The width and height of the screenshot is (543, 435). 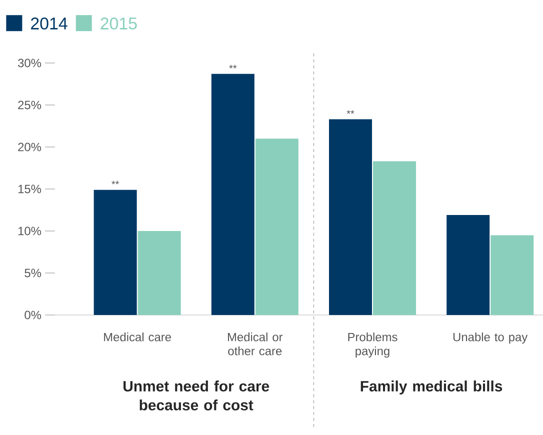 What do you see at coordinates (30, 231) in the screenshot?
I see `y-tick-label: 10%` at bounding box center [30, 231].